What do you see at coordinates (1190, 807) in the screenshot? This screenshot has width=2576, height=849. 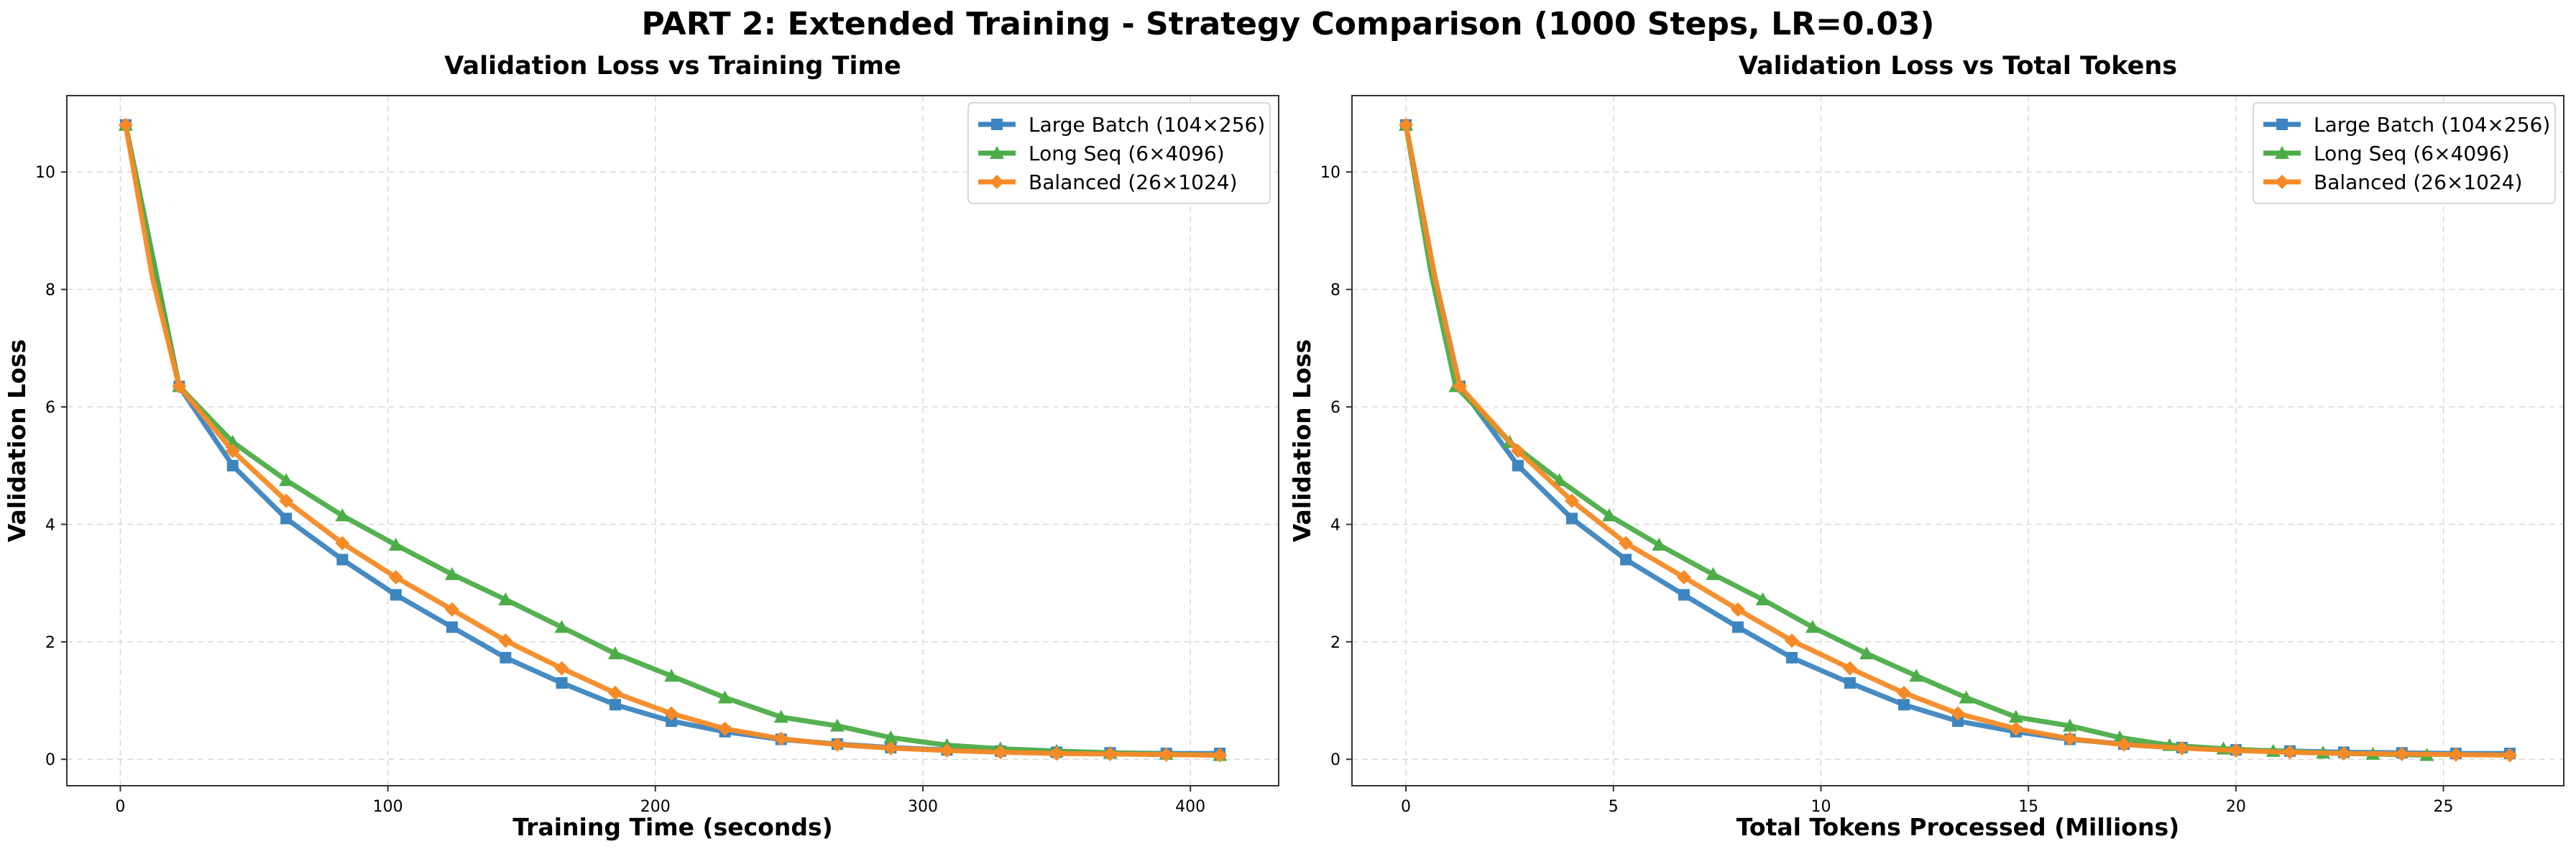 I see `x-tick-label: 400` at bounding box center [1190, 807].